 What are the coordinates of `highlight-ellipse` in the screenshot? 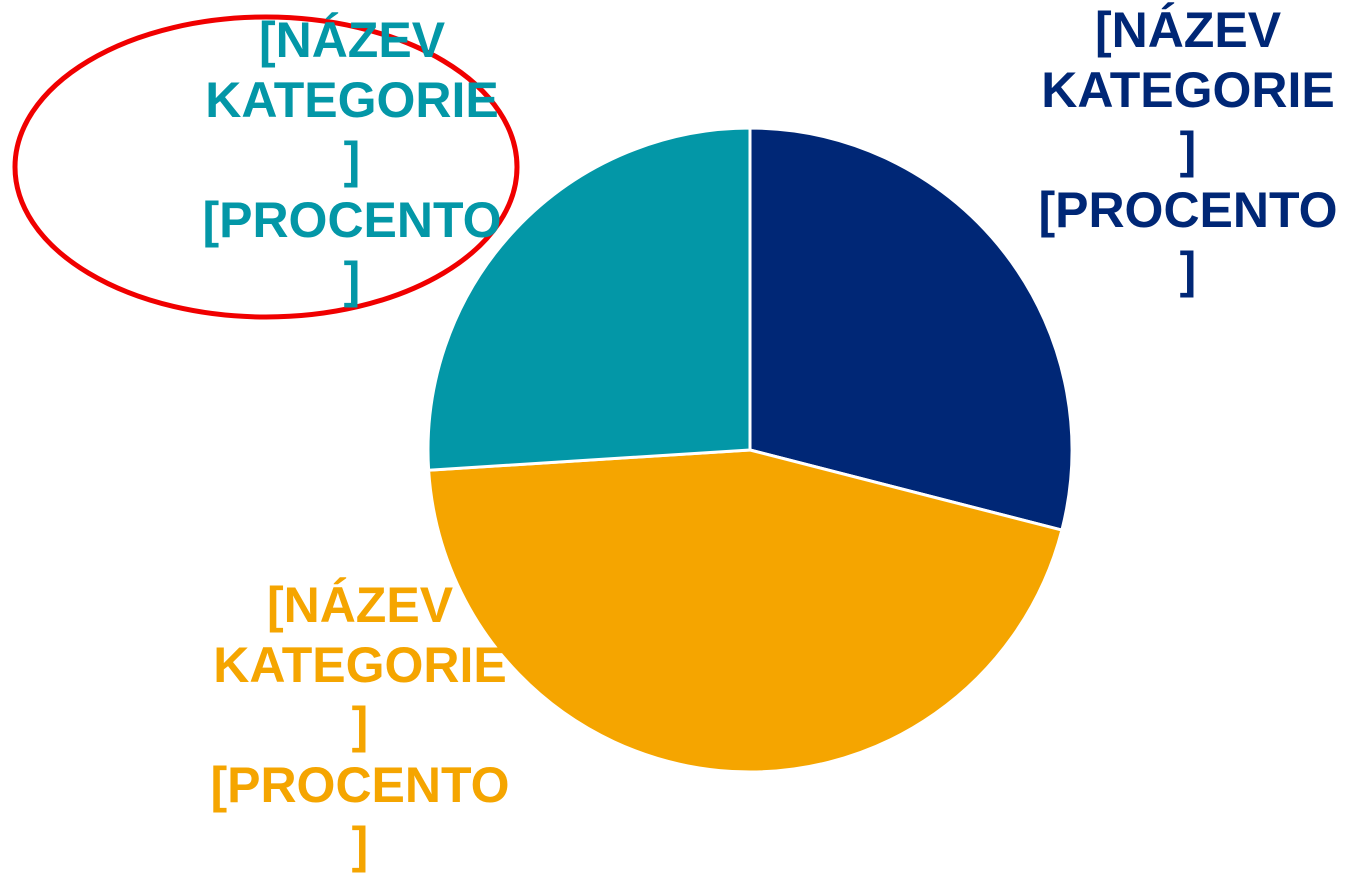 It's located at (266, 167).